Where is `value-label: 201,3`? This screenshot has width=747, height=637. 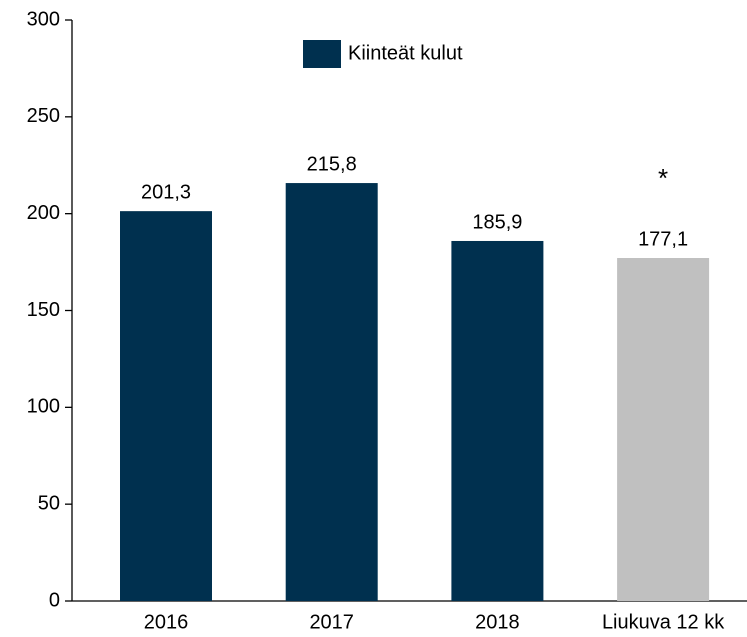
value-label: 201,3 is located at coordinates (166, 192).